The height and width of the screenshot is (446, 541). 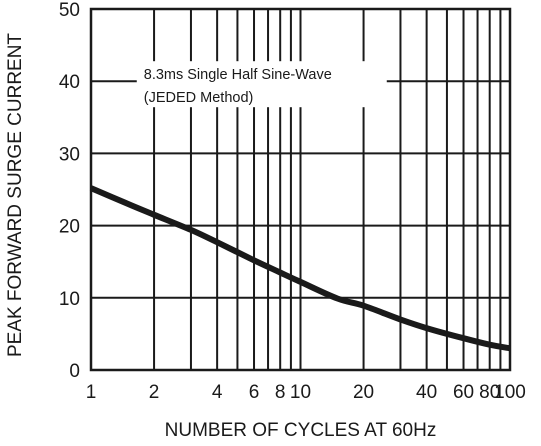 What do you see at coordinates (280, 392) in the screenshot?
I see `x-tick-label: 8` at bounding box center [280, 392].